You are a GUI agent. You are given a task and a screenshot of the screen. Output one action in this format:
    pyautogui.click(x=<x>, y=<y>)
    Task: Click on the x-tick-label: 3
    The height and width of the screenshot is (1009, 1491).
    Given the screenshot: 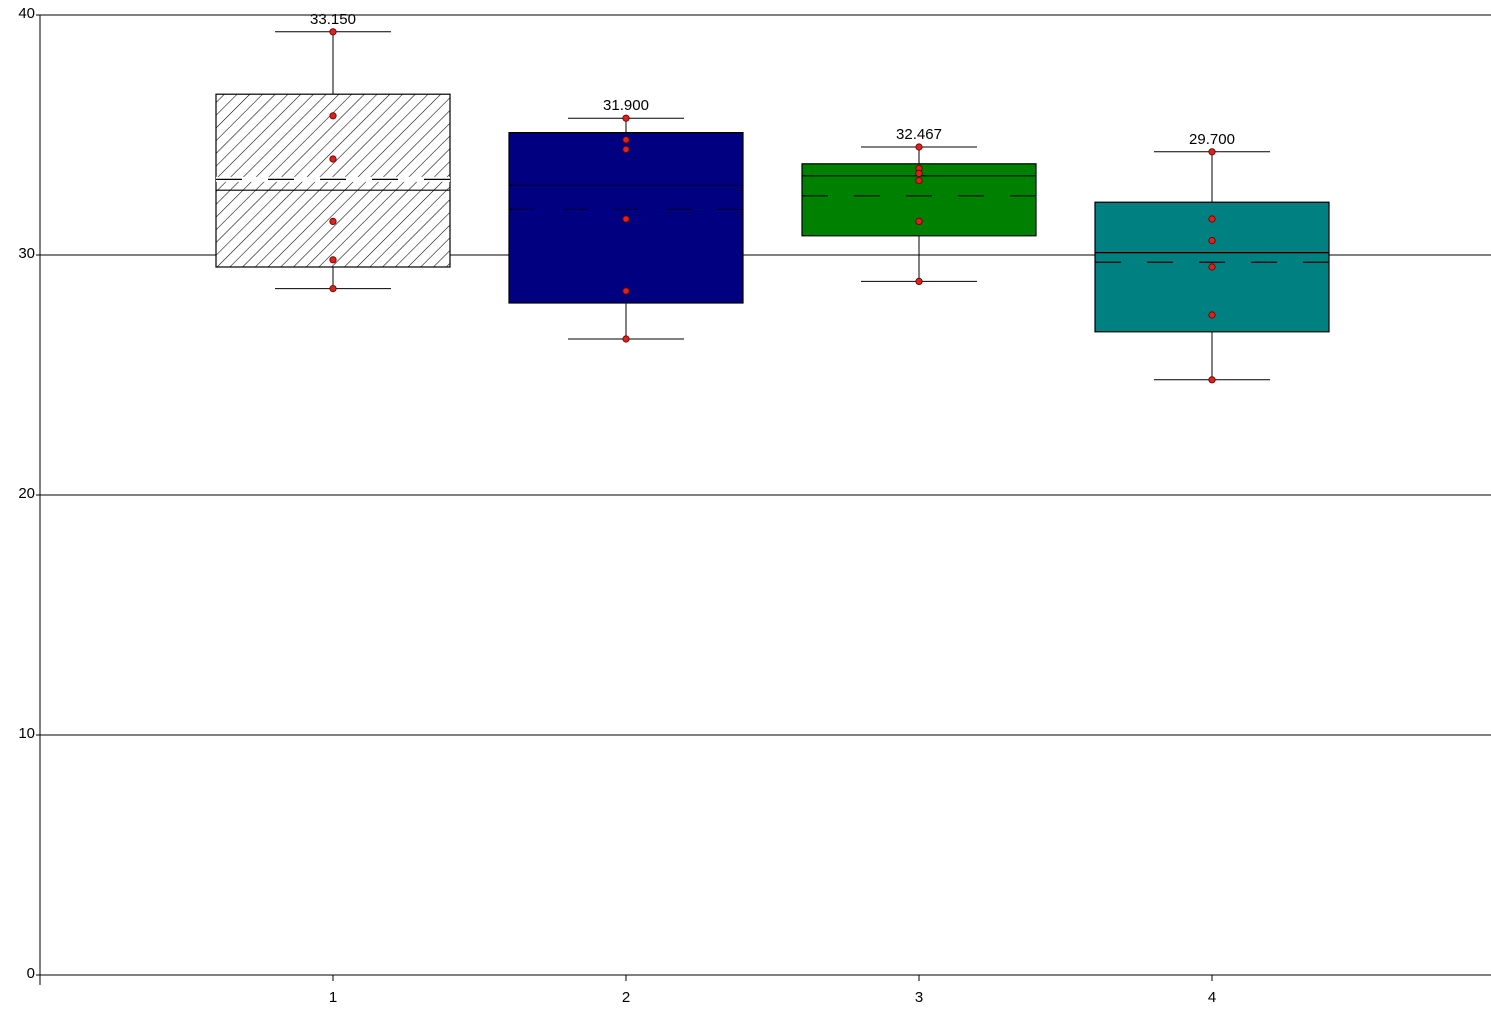 What is the action you would take?
    pyautogui.click(x=919, y=997)
    